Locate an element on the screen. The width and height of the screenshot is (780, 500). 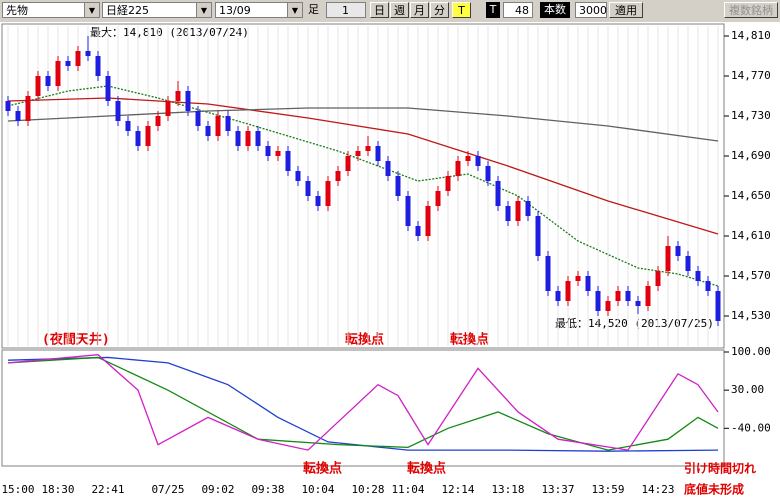
multi-button: 複数銘柄 is located at coordinates (751, 10).